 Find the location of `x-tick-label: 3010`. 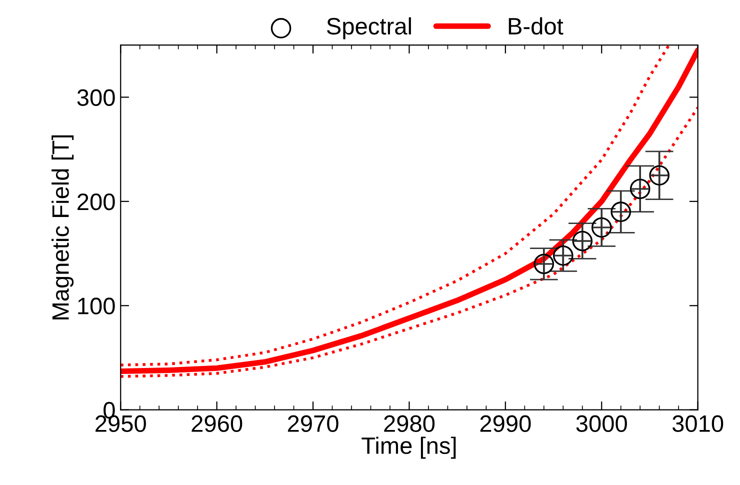

x-tick-label: 3010 is located at coordinates (698, 423).